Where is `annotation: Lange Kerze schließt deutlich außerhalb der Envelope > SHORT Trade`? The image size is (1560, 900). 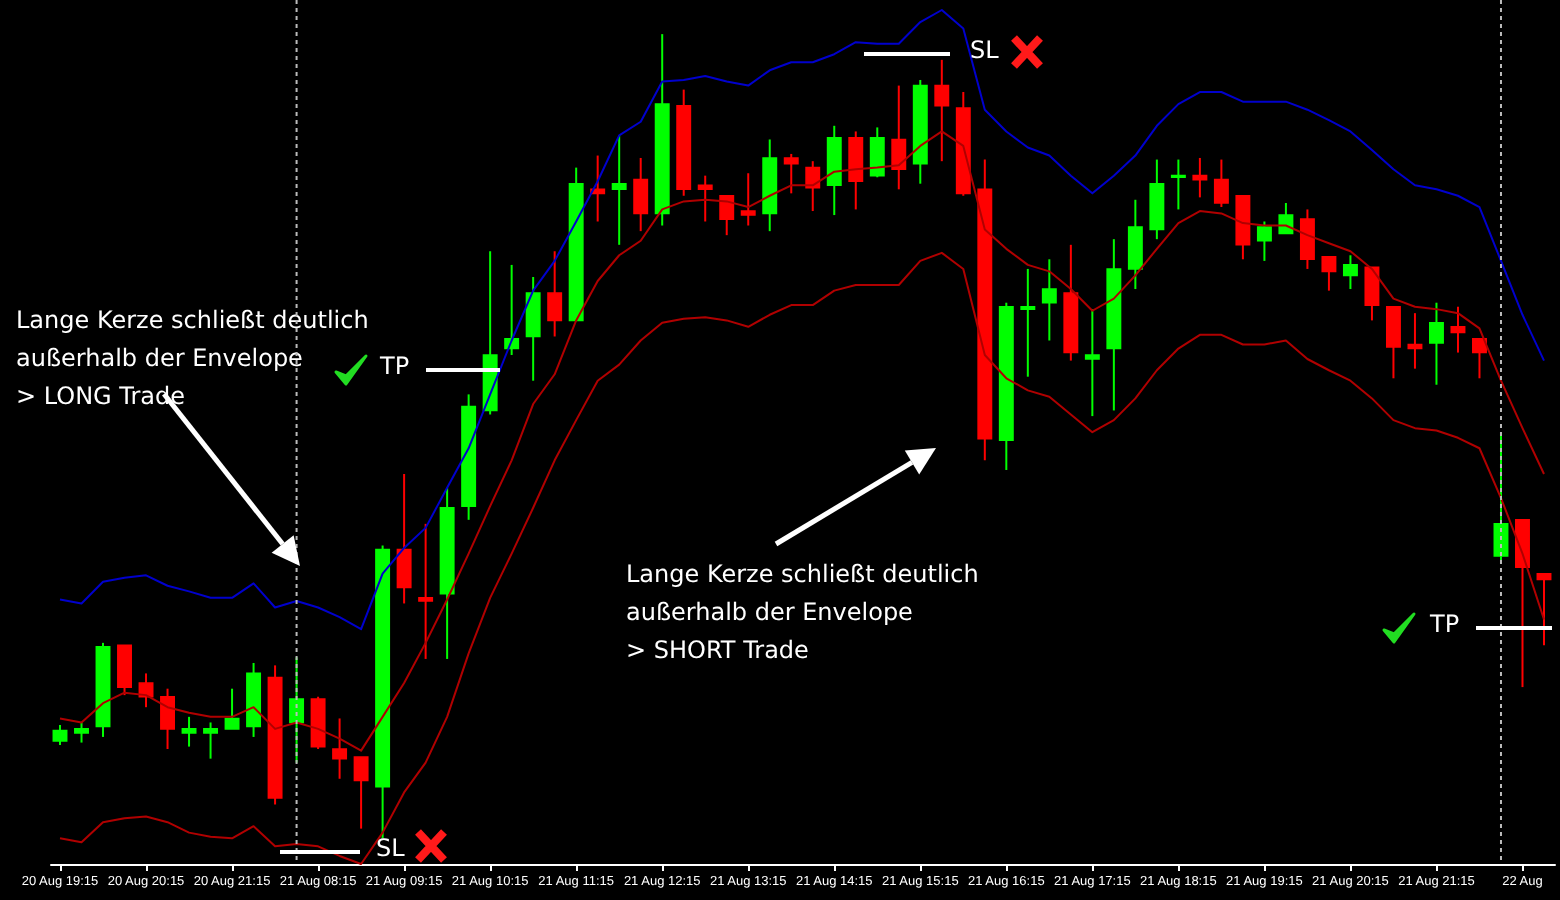
annotation: Lange Kerze schließt deutlich außerhalb der Envelope > SHORT Trade is located at coordinates (802, 612).